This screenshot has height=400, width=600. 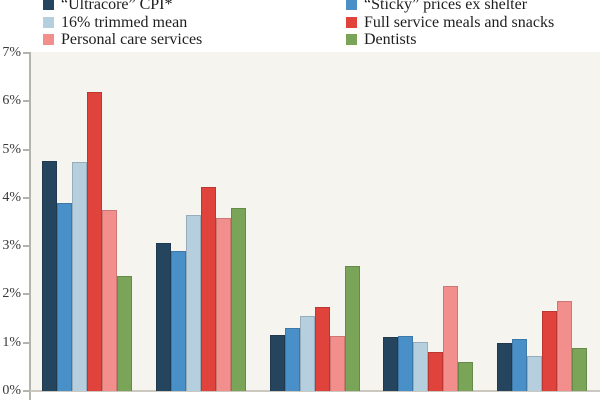 I want to click on y-axis-tick-label: 1%, so click(x=11, y=342).